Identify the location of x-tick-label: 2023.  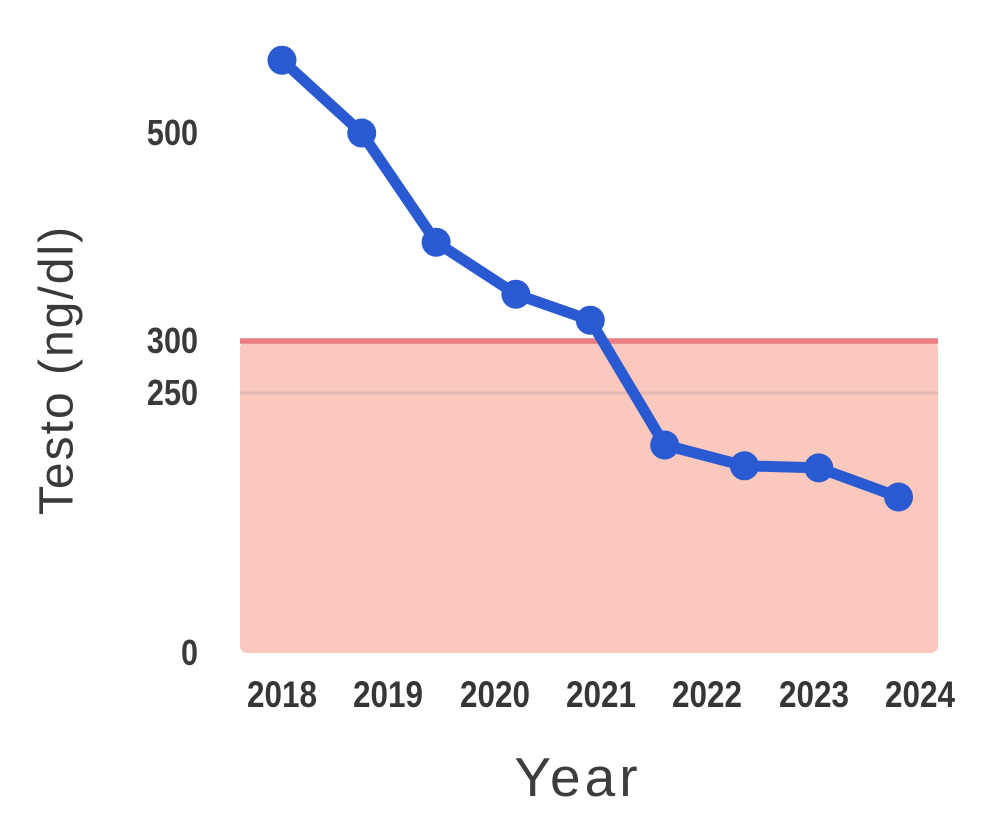
(813, 694).